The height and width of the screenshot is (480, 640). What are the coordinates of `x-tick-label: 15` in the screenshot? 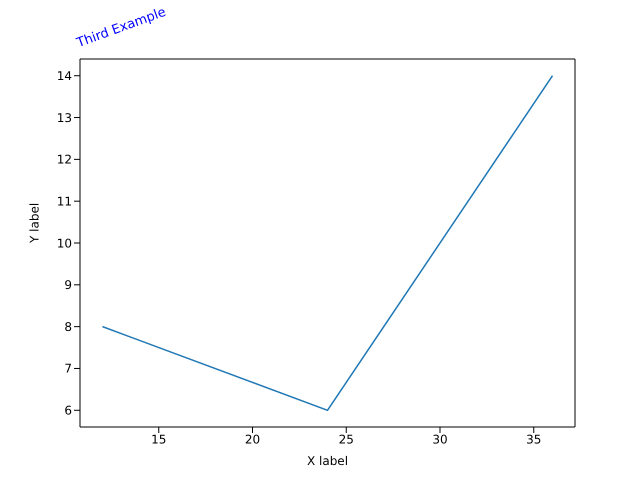 It's located at (158, 439).